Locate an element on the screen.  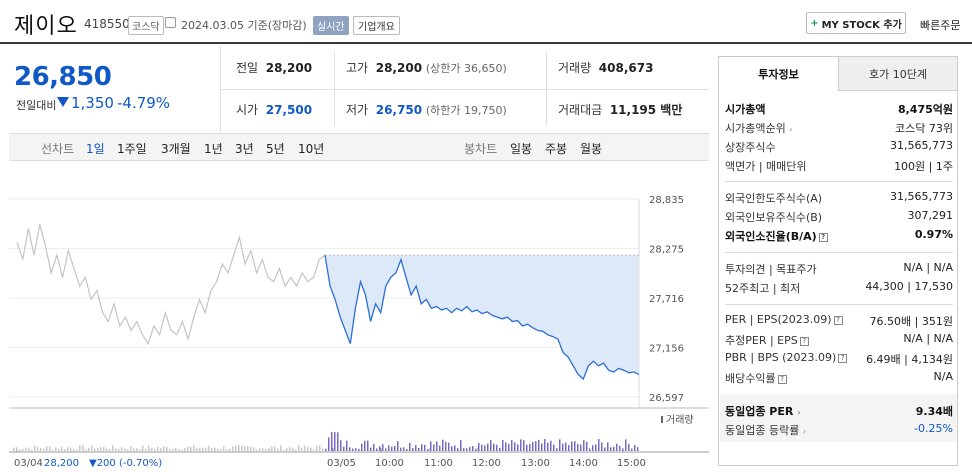
period-1w: 1주일 is located at coordinates (132, 149).